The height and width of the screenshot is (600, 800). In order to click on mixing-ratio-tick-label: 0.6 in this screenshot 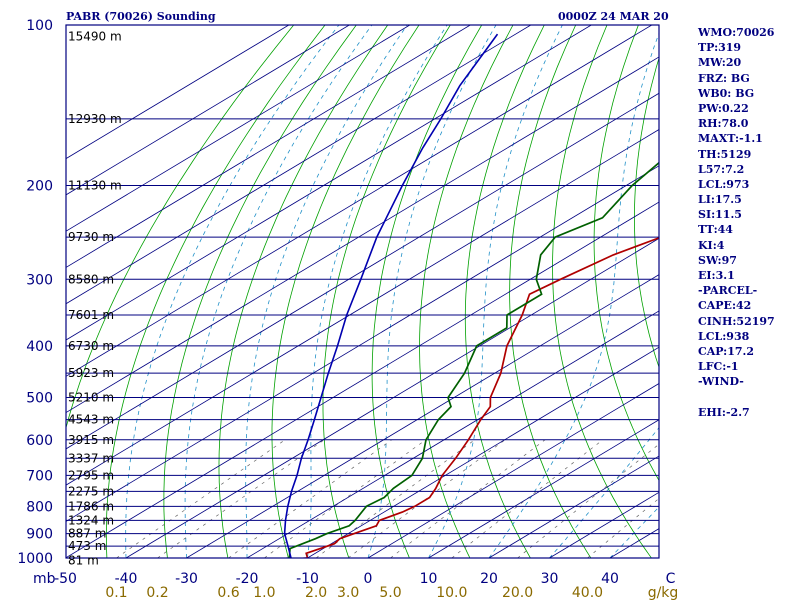, I will do `click(228, 592)`.